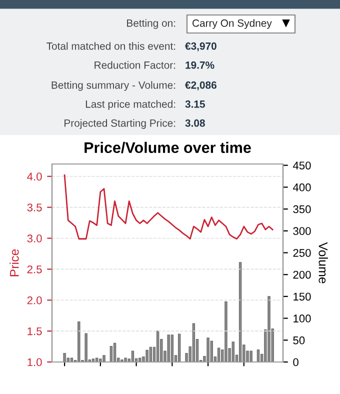 The image size is (340, 394). Describe the element at coordinates (34, 269) in the screenshot. I see `y-tick-label: 2.5` at that location.